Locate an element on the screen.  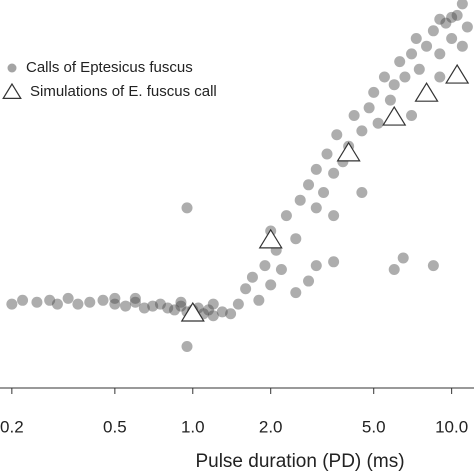
x-tick-label: 0.5 is located at coordinates (115, 426).